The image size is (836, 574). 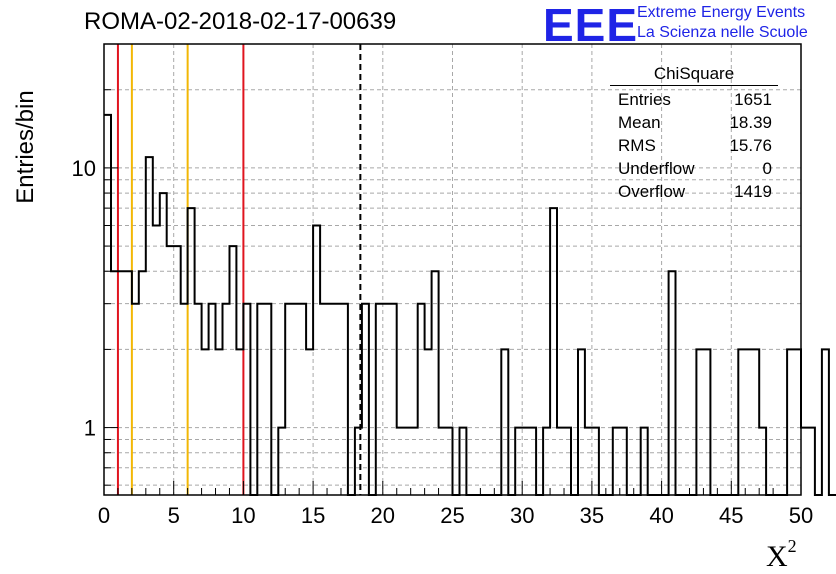 I want to click on stats-row: Underflow 0, so click(x=695, y=168).